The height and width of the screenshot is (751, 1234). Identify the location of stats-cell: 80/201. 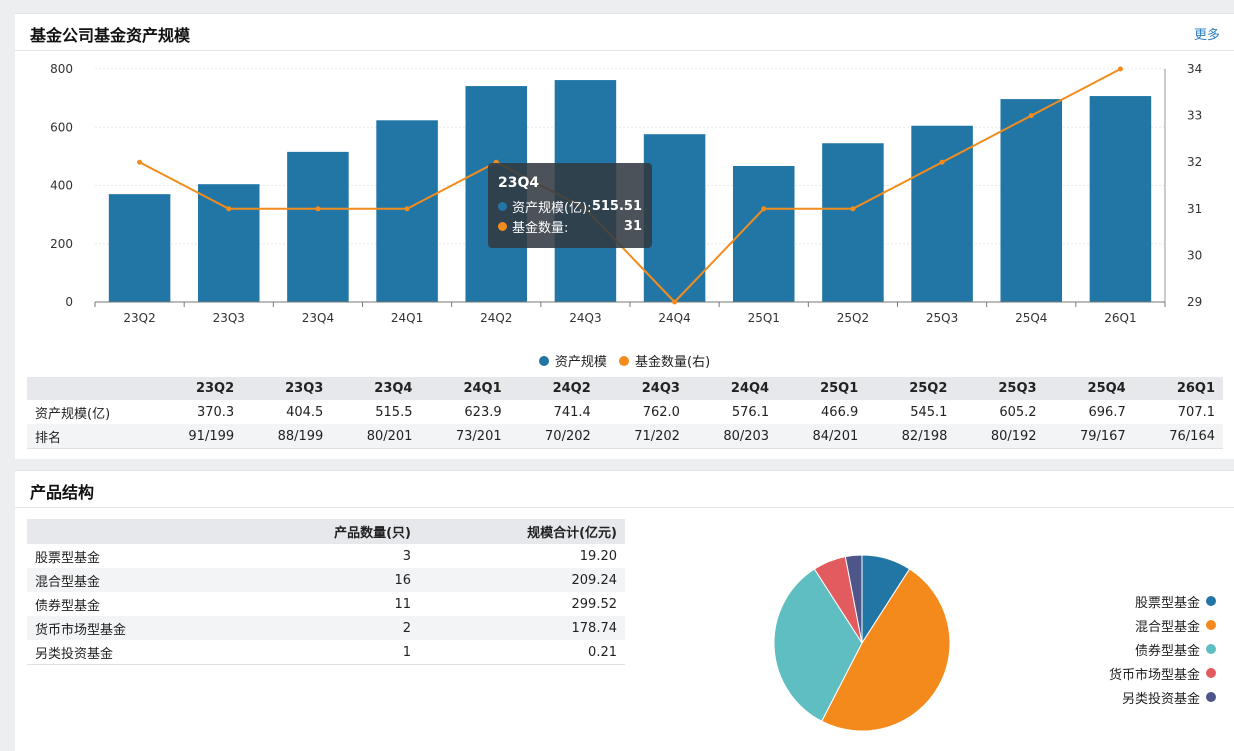
(376, 436).